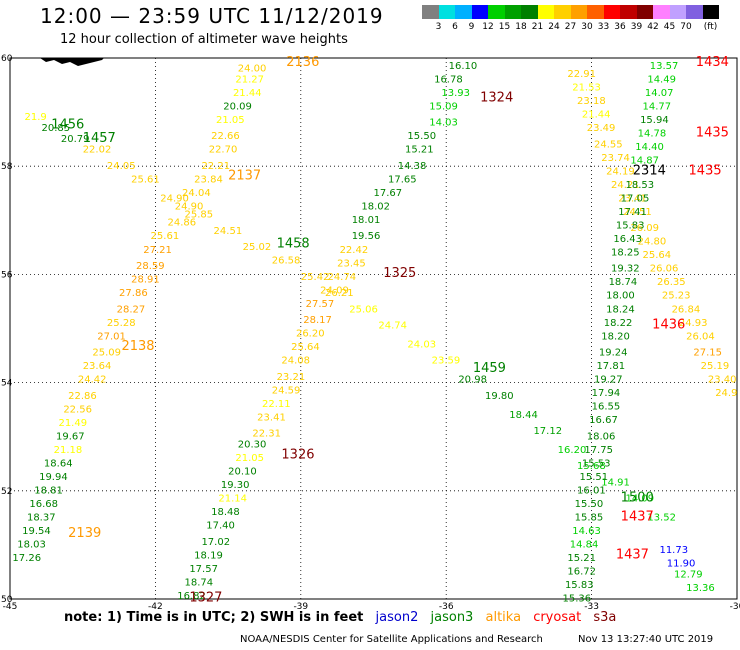 The image size is (740, 650). I want to click on wave-height-value: 22.42, so click(354, 250).